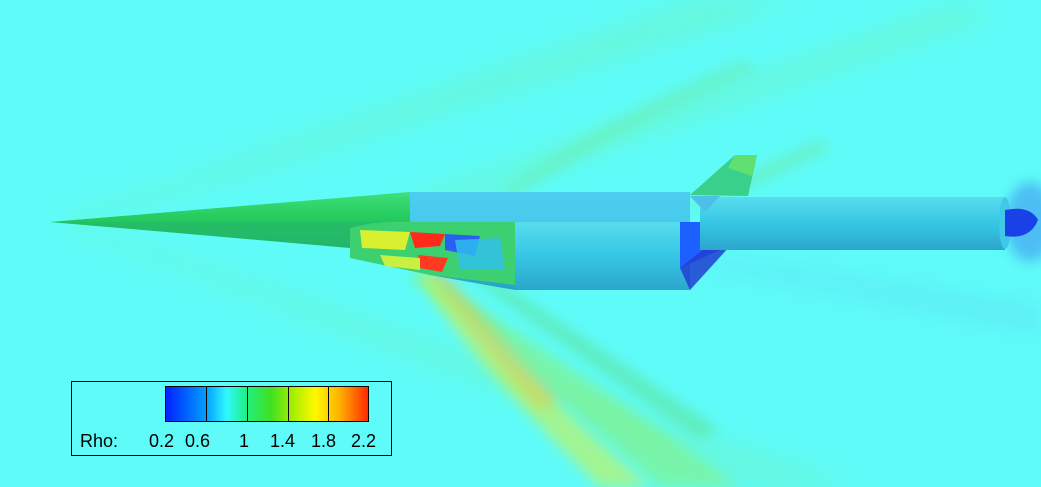  Describe the element at coordinates (364, 441) in the screenshot. I see `legend-tick: 2.2` at that location.